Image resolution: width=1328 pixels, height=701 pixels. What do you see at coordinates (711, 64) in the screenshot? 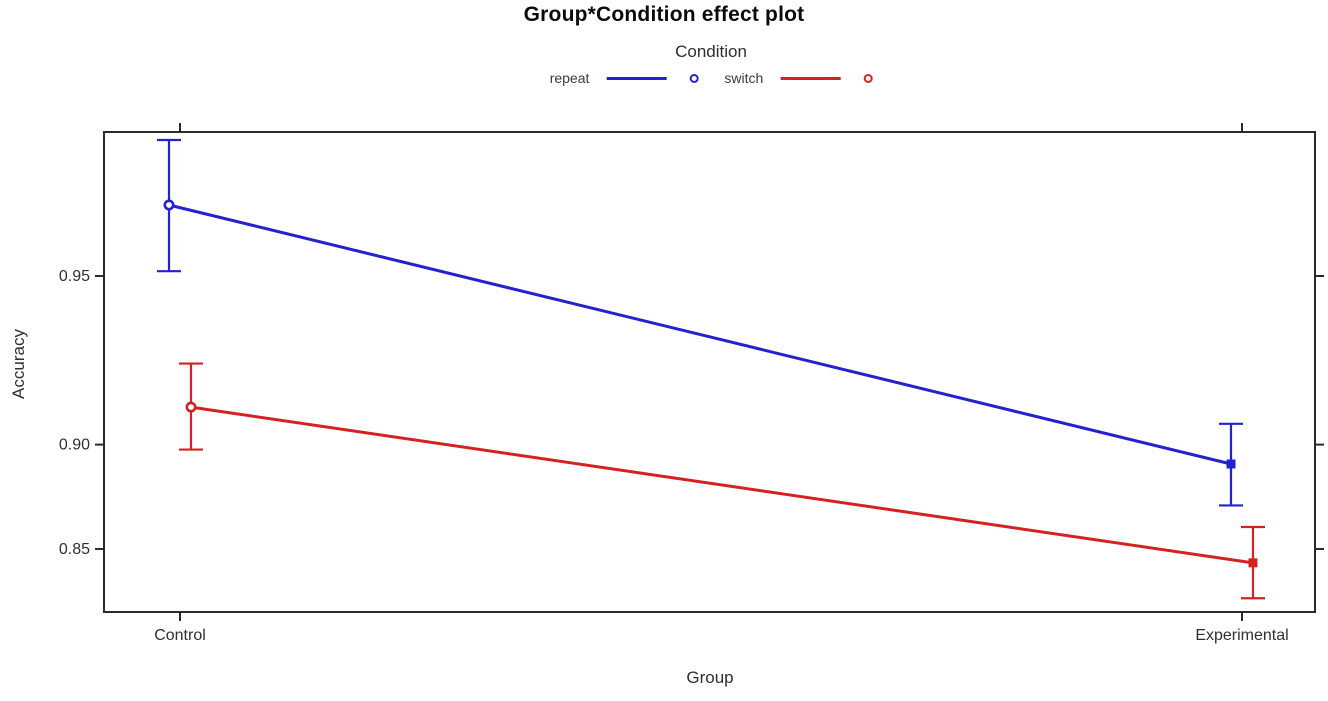
I see `legend: Condition repeat switch` at bounding box center [711, 64].